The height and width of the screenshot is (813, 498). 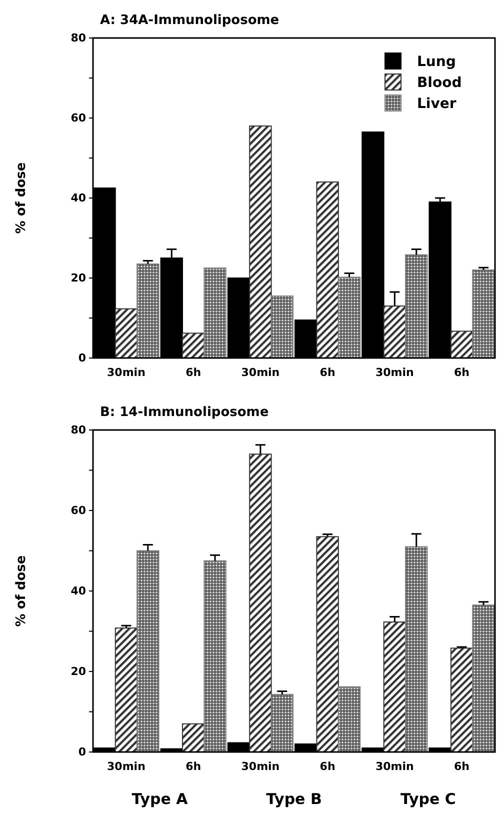 I want to click on legend-label: Lung, so click(x=436, y=62).